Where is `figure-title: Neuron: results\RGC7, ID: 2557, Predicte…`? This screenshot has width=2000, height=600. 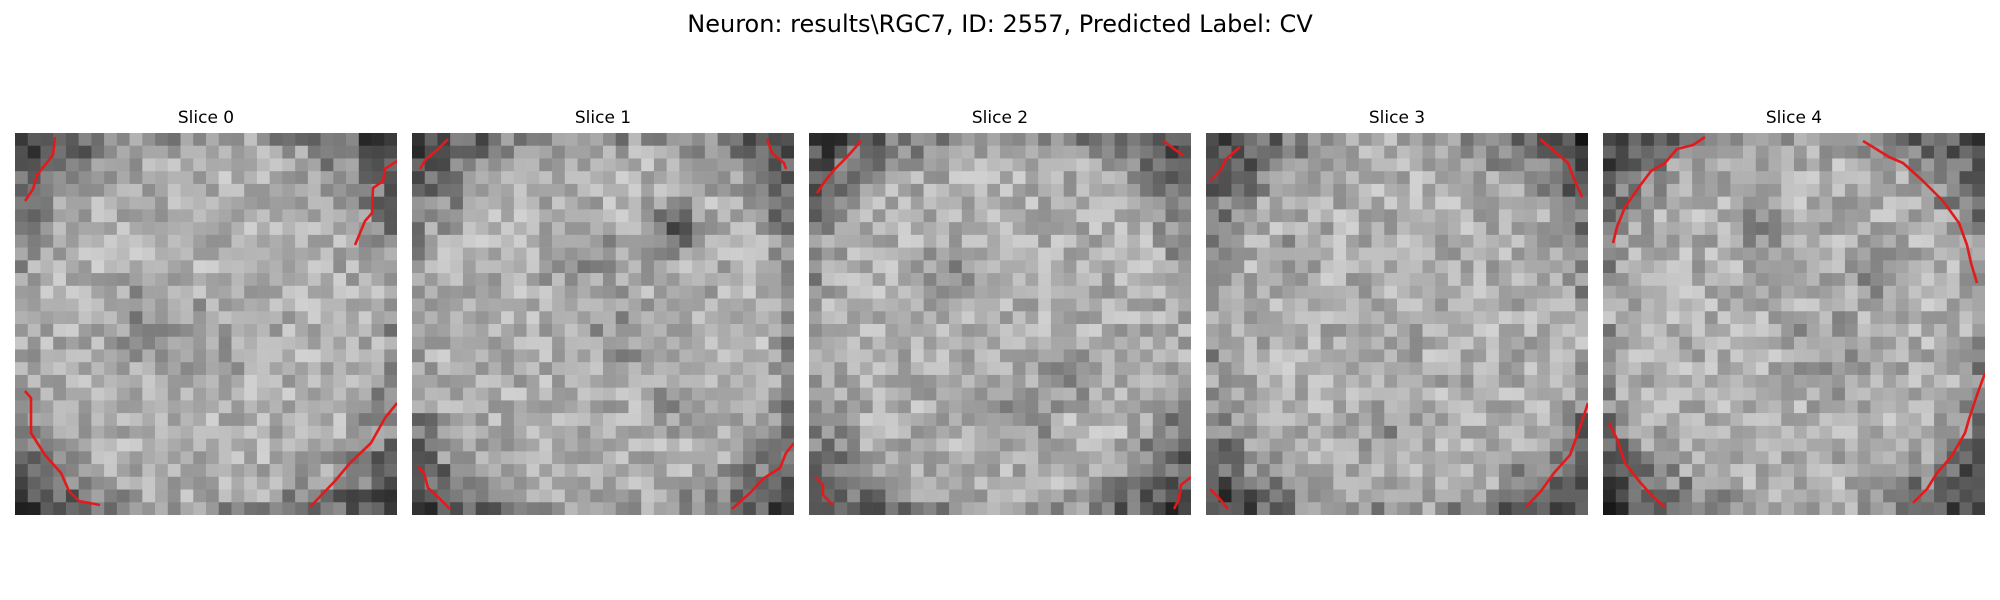 figure-title: Neuron: results\RGC7, ID: 2557, Predicte… is located at coordinates (1000, 24).